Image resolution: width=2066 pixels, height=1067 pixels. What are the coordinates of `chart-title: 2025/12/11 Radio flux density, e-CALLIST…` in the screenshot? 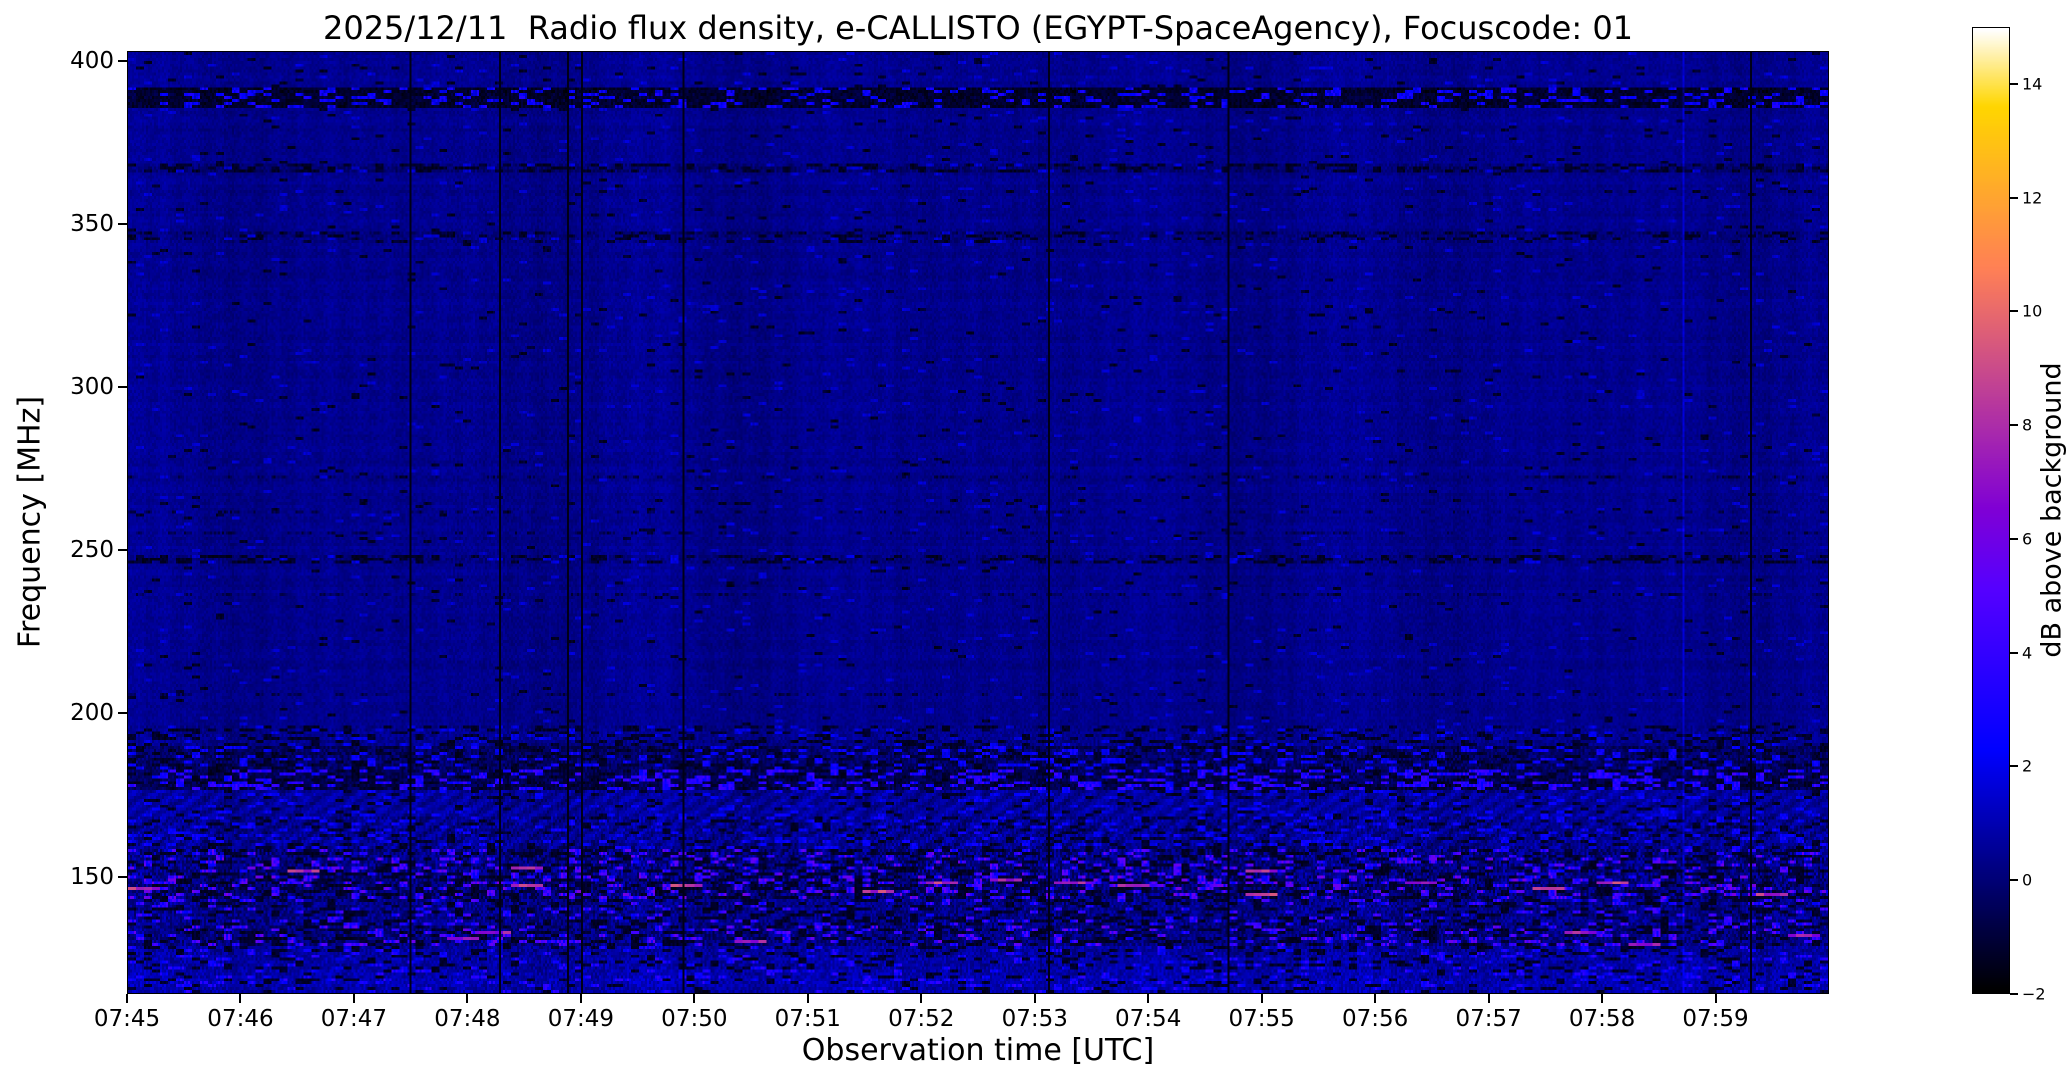 It's located at (978, 28).